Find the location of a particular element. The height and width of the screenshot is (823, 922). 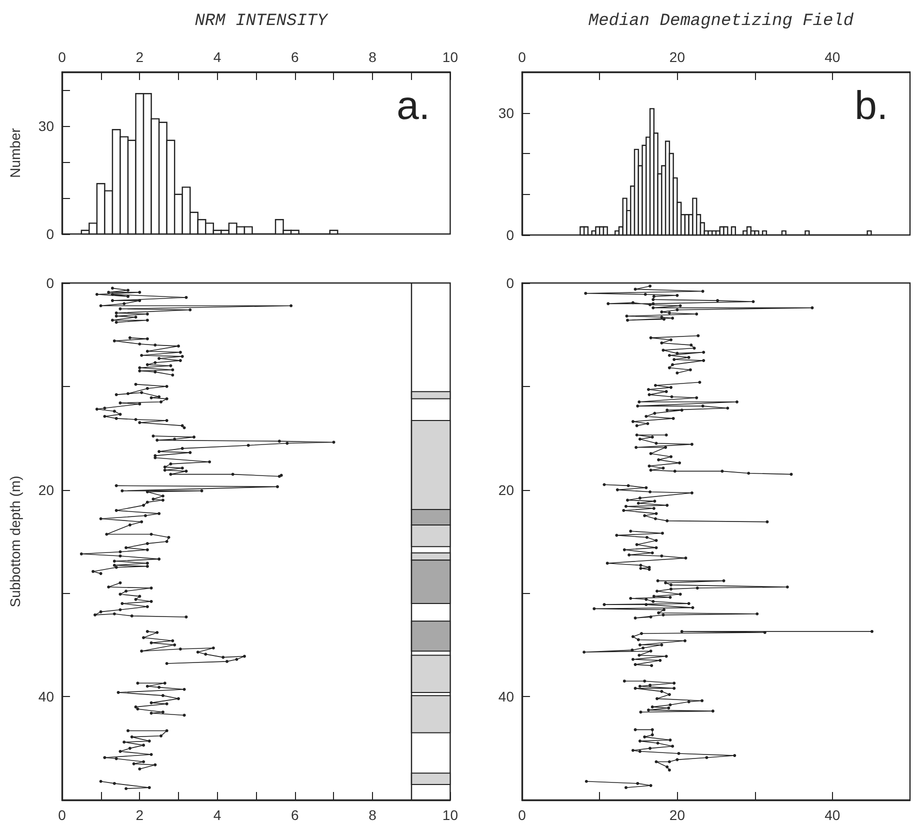

y-axis-title: Number is located at coordinates (15, 153).